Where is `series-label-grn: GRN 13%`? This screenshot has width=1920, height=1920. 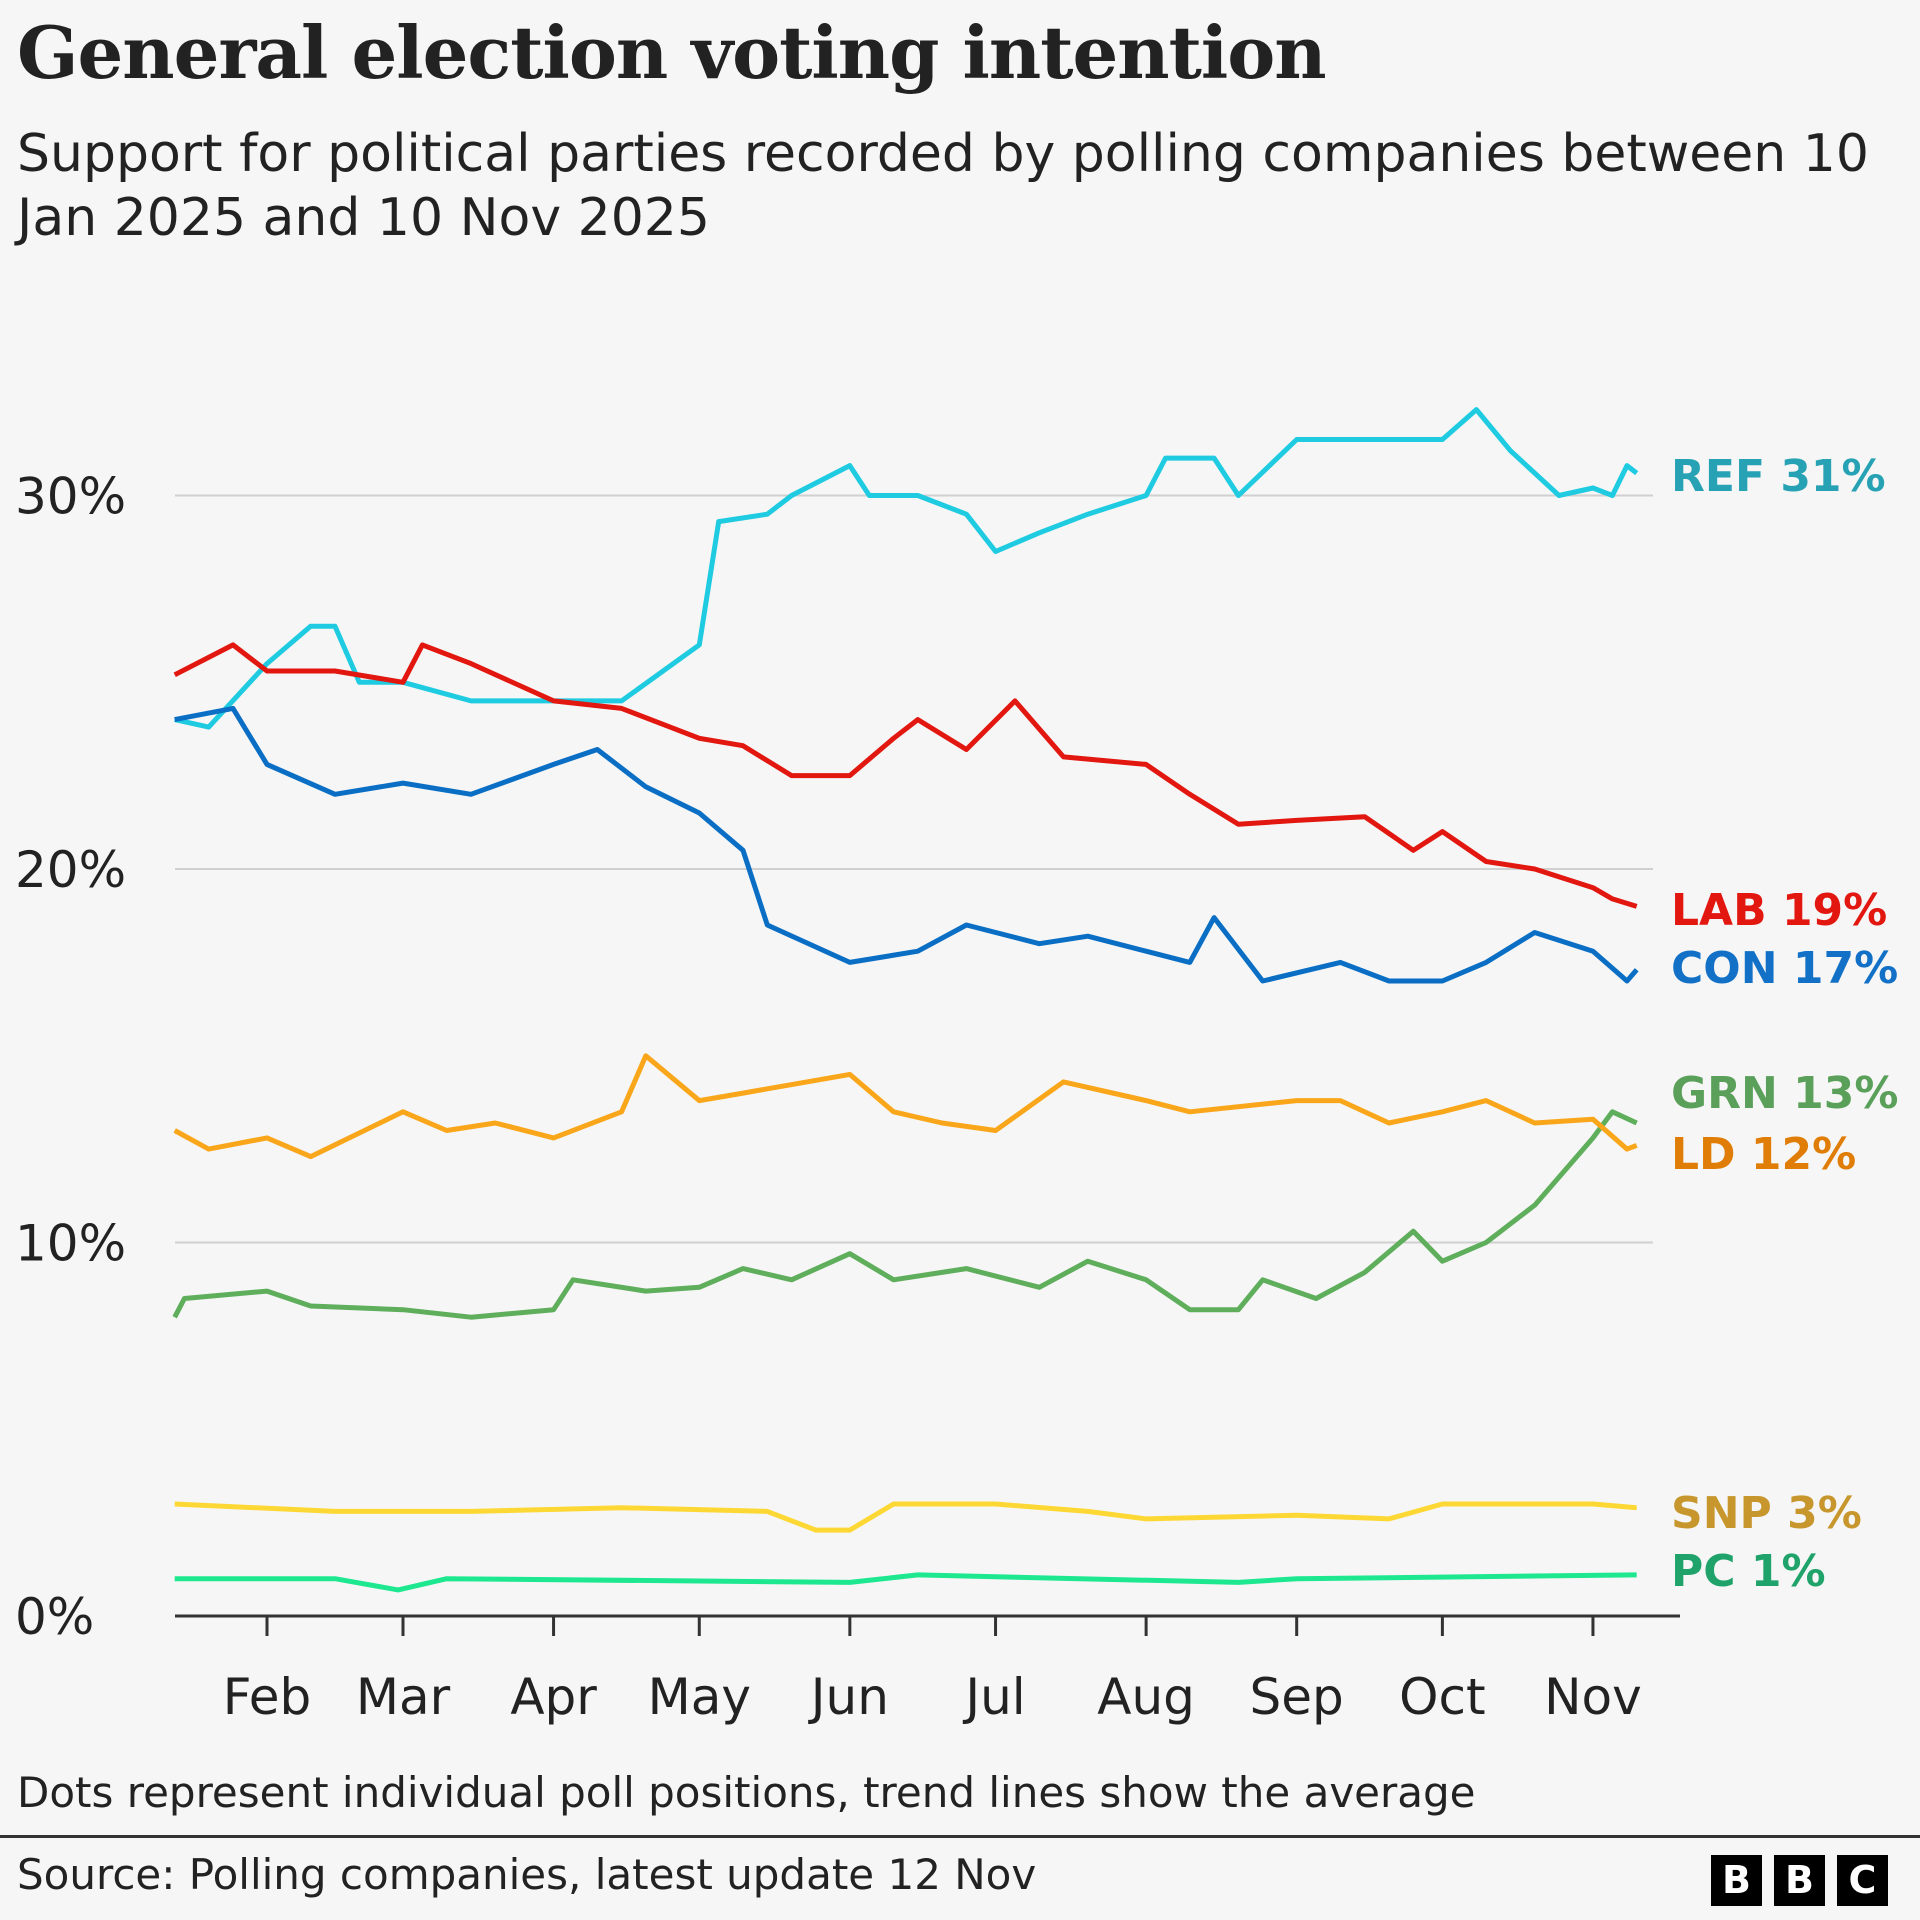 series-label-grn: GRN 13% is located at coordinates (1784, 1093).